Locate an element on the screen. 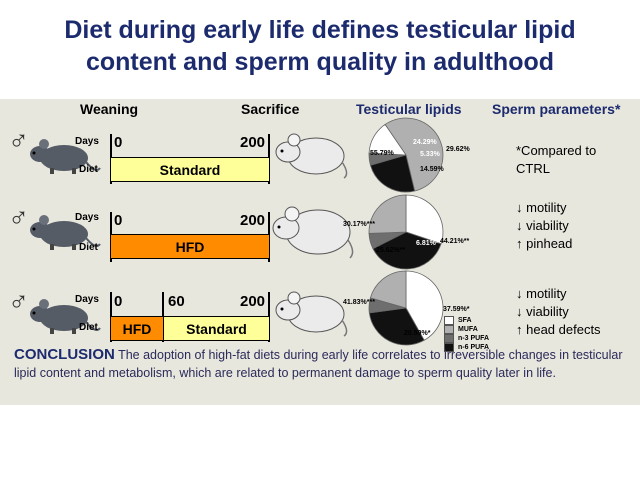 This screenshot has width=640, height=480. pie-legend: SFA MUFA n-3 PUFA n-6 PUFA is located at coordinates (466, 334).